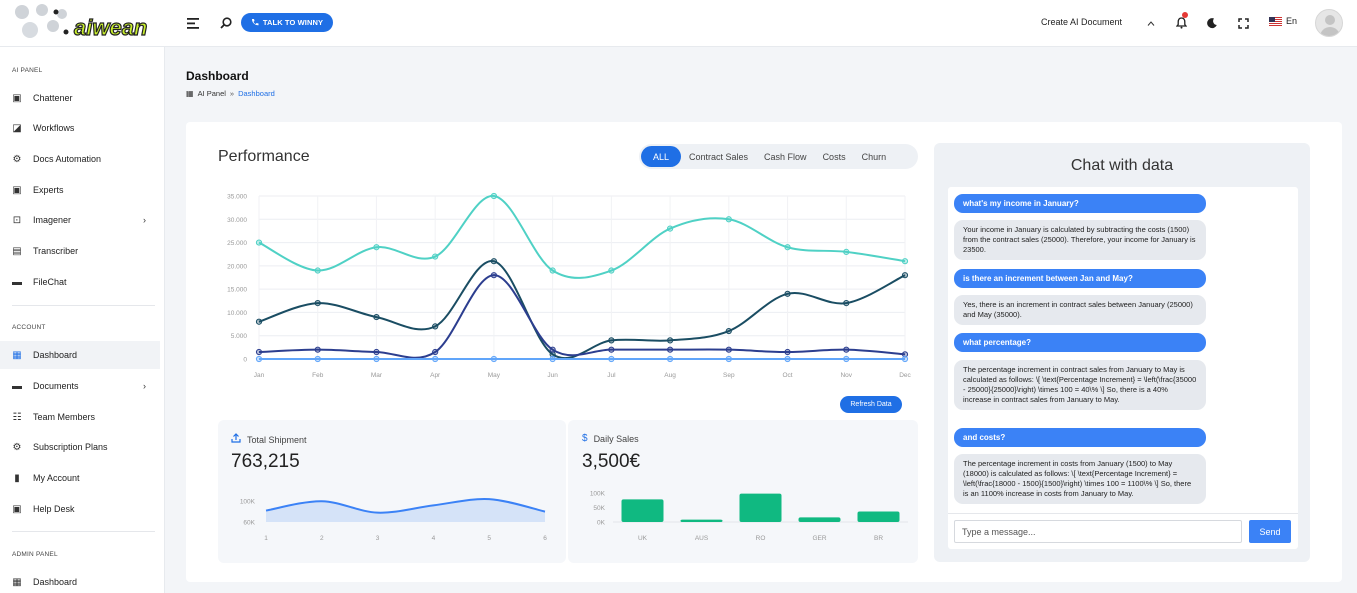 This screenshot has width=1357, height=593. I want to click on performance-tabs: ALL Contract Sales Cash Flow Costs Churn, so click(778, 156).